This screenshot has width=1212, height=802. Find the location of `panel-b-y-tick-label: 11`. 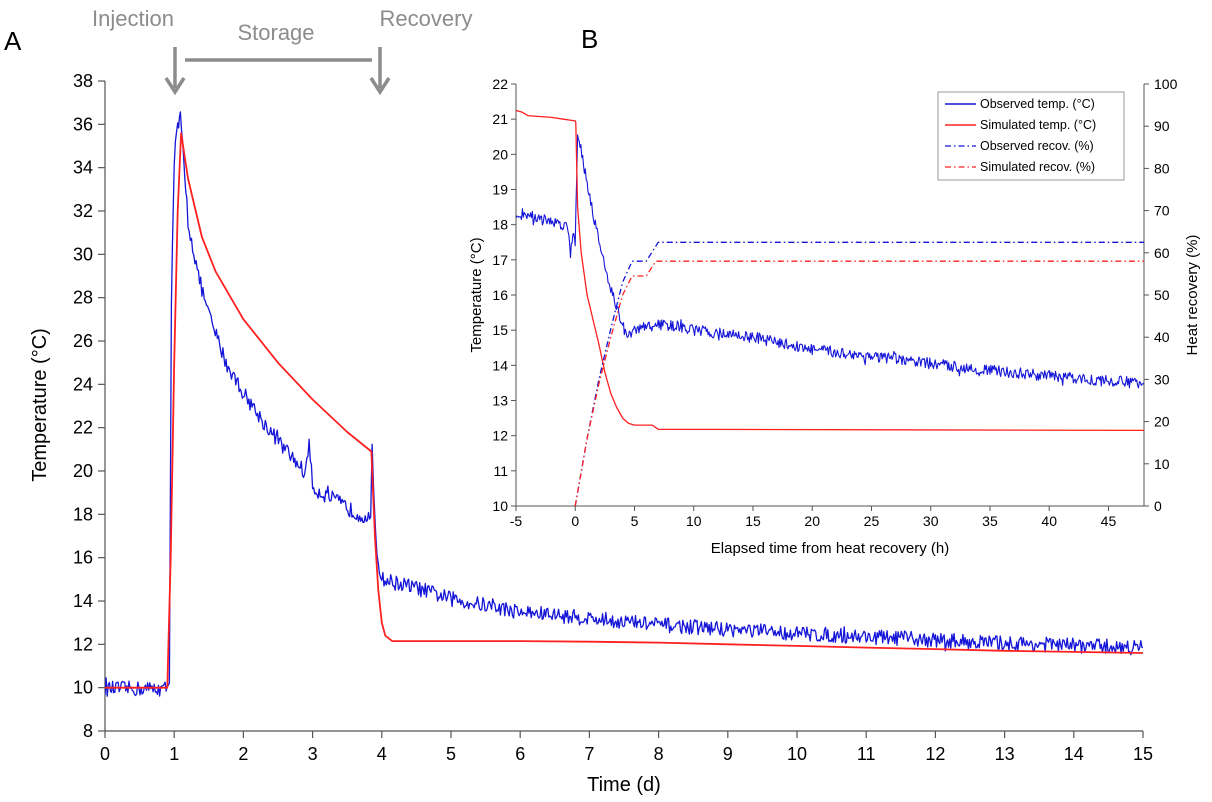

panel-b-y-tick-label: 11 is located at coordinates (500, 471).